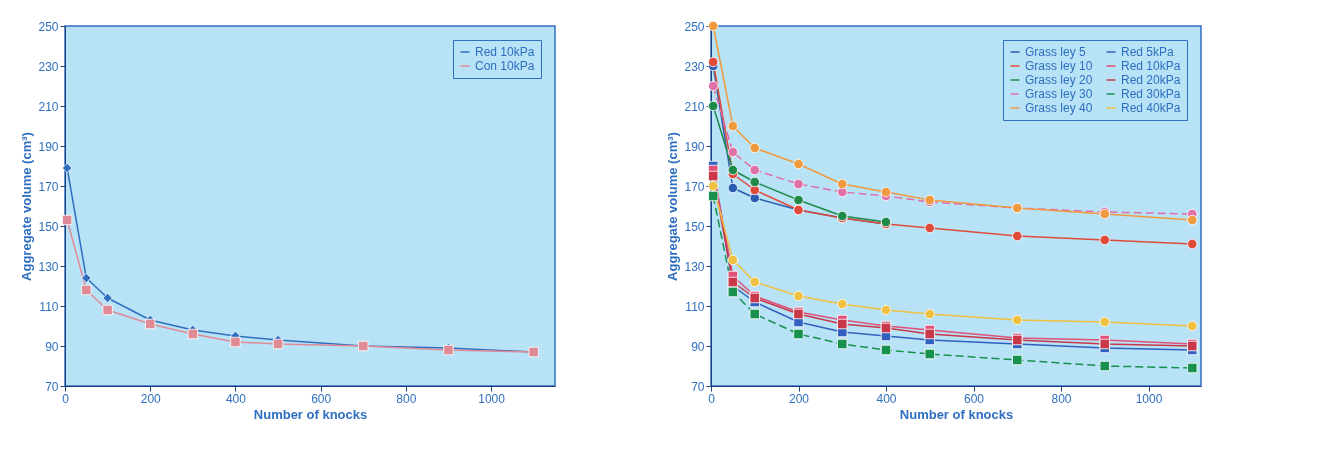  What do you see at coordinates (1059, 80) in the screenshot?
I see `legend-label: Grass ley 20` at bounding box center [1059, 80].